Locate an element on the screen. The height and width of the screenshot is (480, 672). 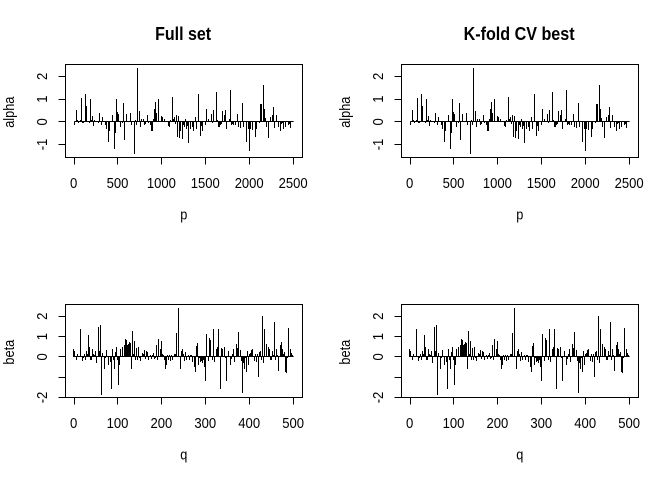
svg-text: K-fold CV best is located at coordinates (520, 33).